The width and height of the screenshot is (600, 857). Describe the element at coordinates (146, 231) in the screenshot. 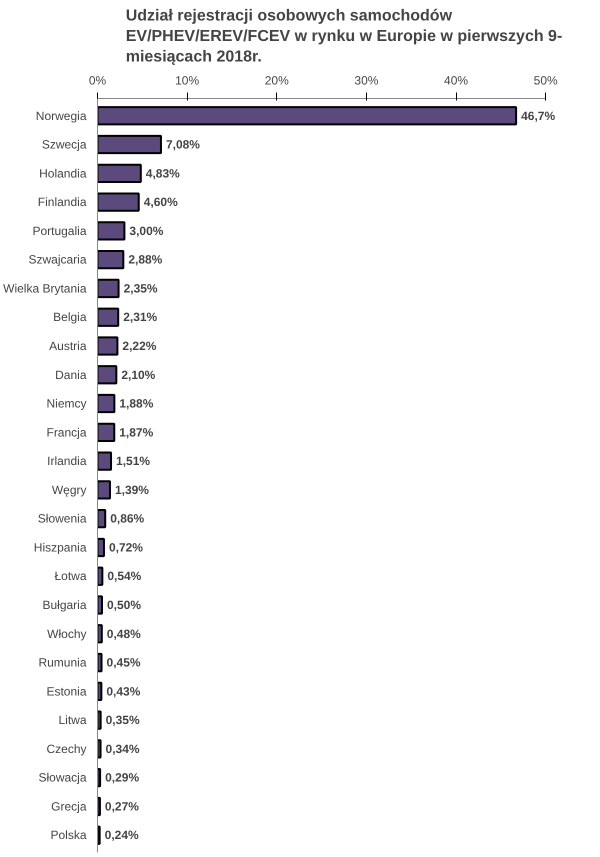

I see `data-label: 3,00%` at that location.